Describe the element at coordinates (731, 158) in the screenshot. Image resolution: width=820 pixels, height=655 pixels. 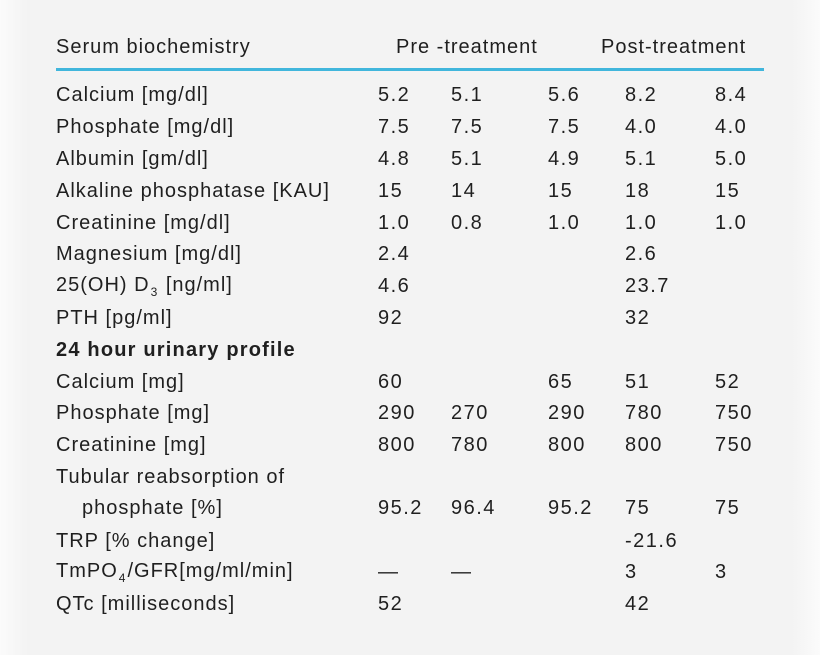
I see `value-cell: 5.0` at that location.